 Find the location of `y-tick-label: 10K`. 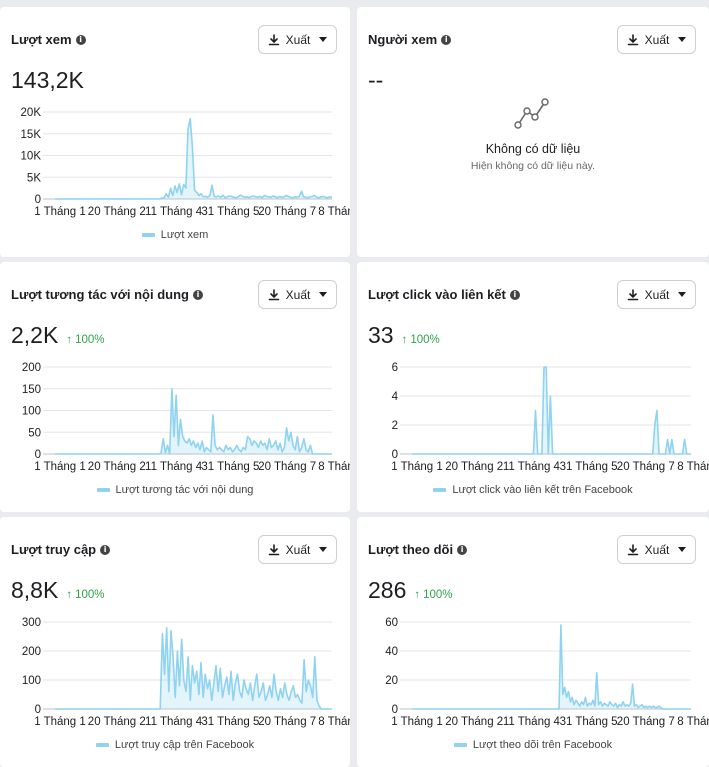

y-tick-label: 10K is located at coordinates (31, 157).